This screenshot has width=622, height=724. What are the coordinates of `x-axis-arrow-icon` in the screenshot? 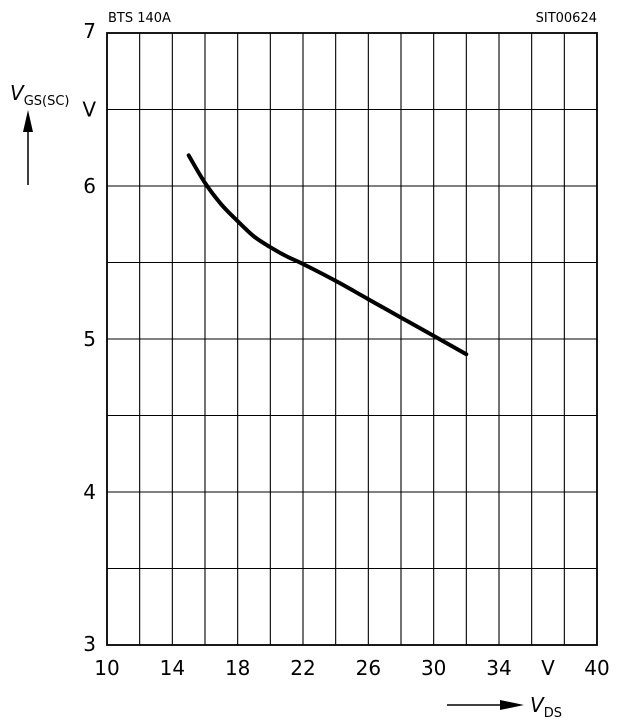 It's located at (485, 705).